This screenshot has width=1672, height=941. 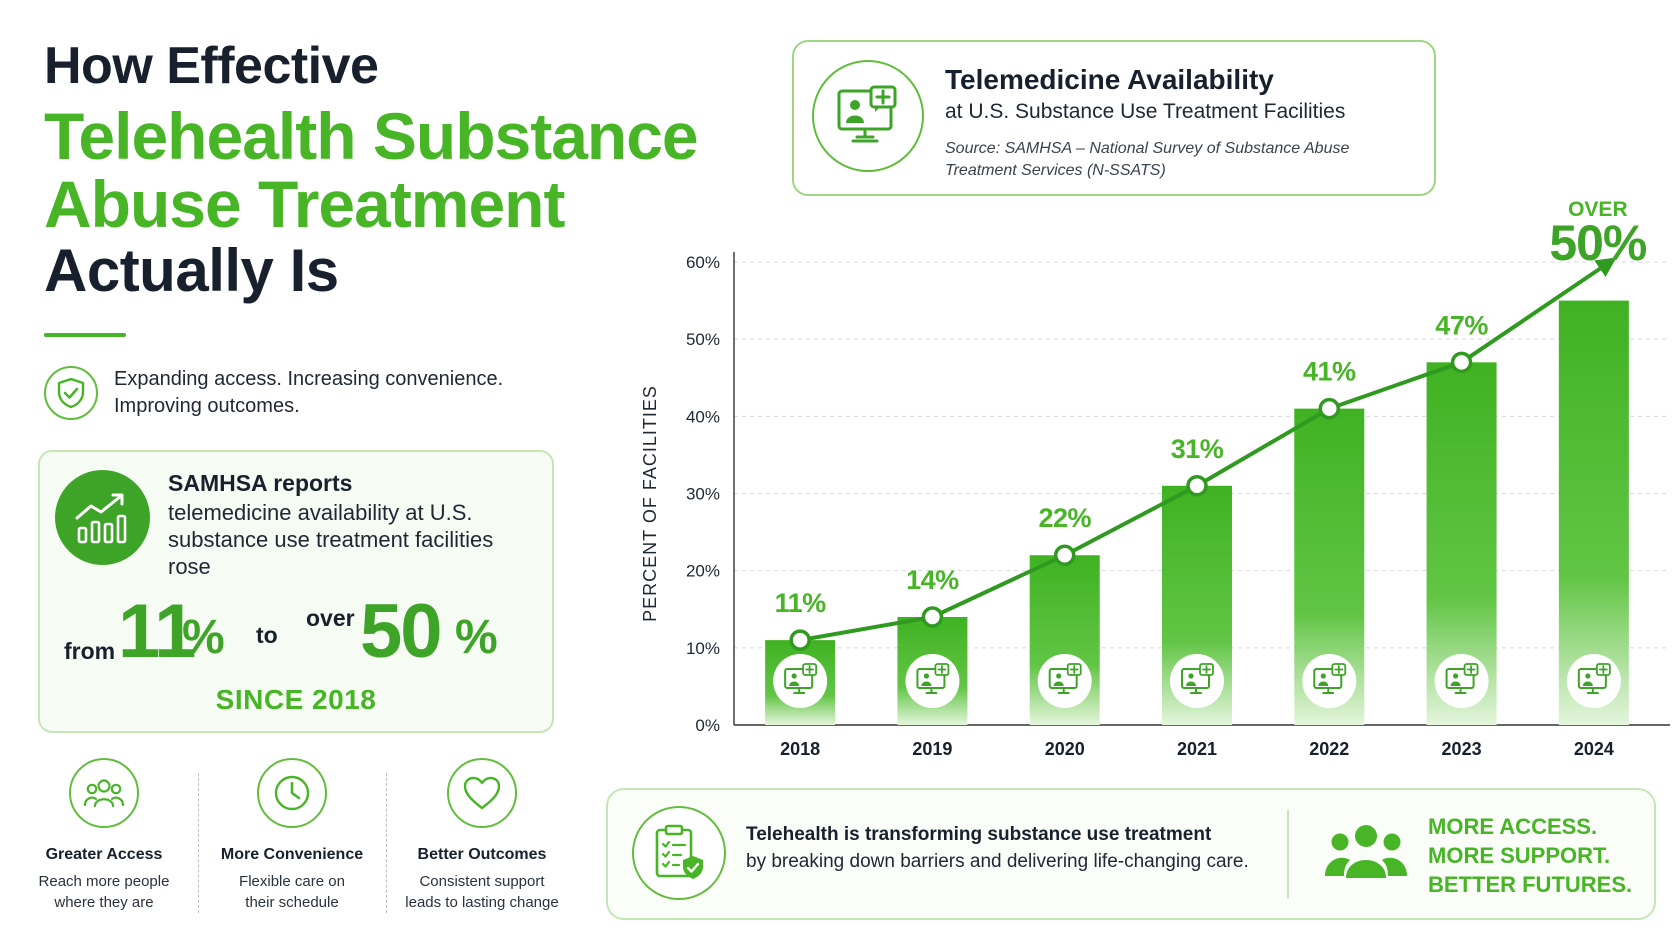 I want to click on data-label: 11%, so click(x=801, y=603).